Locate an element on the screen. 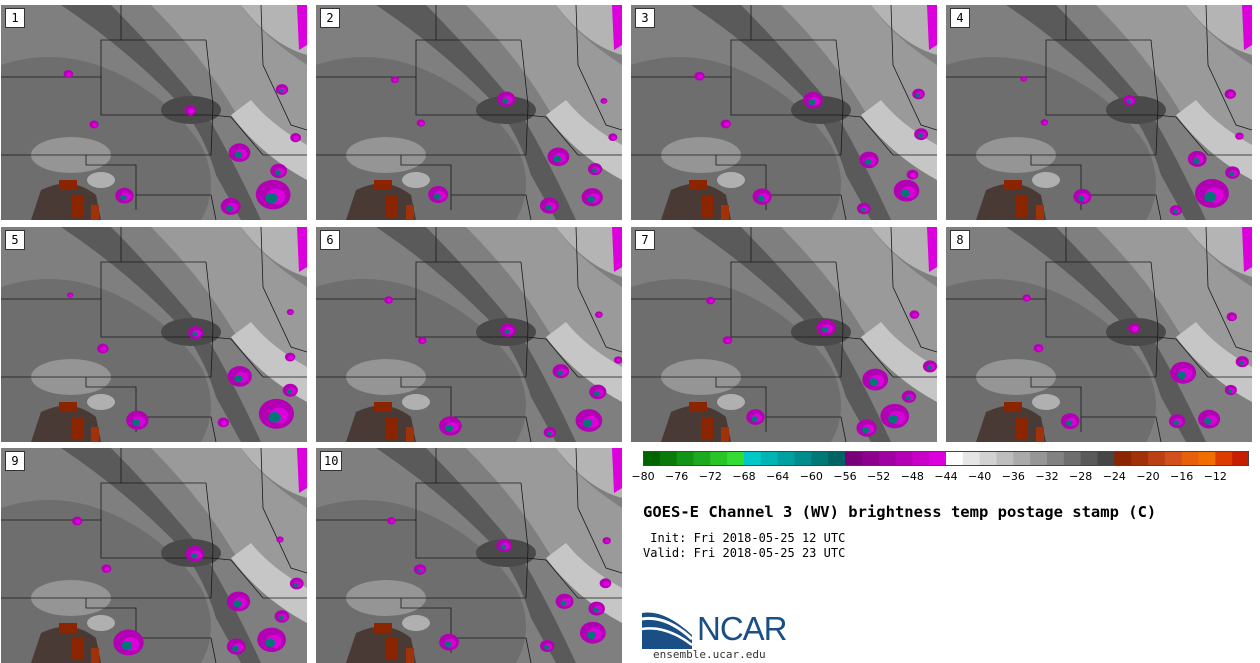 The width and height of the screenshot is (1260, 663). postage-stamp-panel: 9 is located at coordinates (154, 555).